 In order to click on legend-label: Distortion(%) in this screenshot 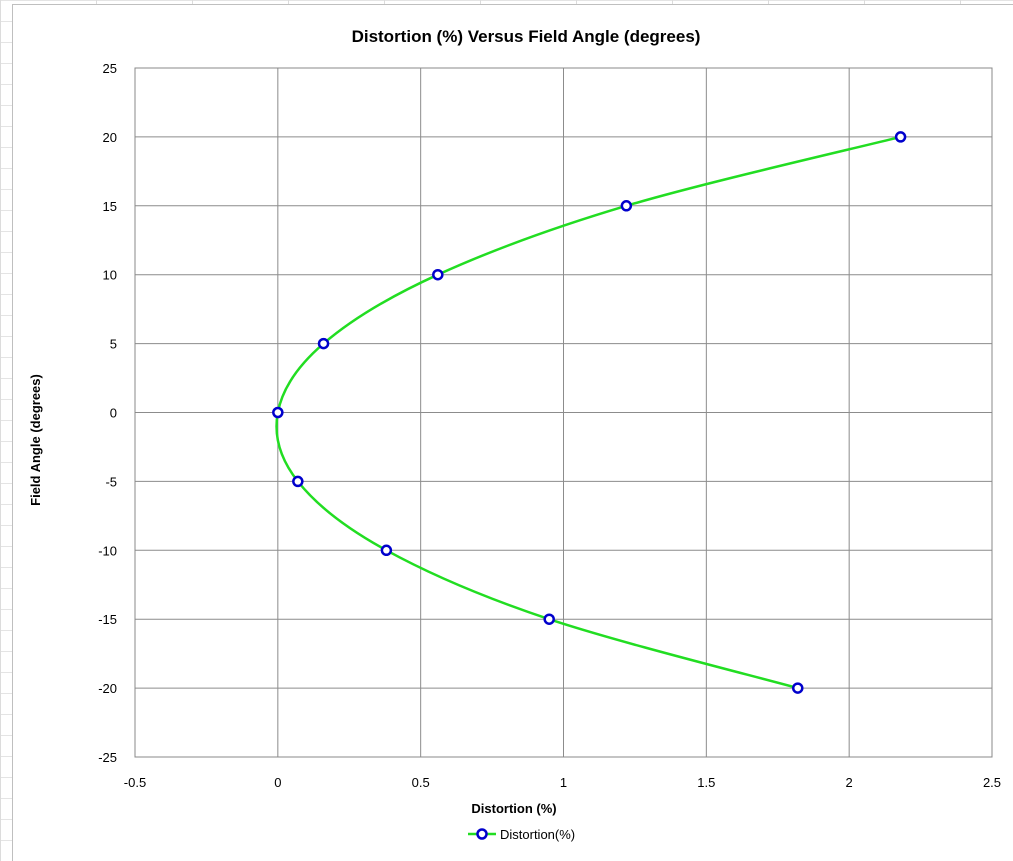, I will do `click(537, 834)`.